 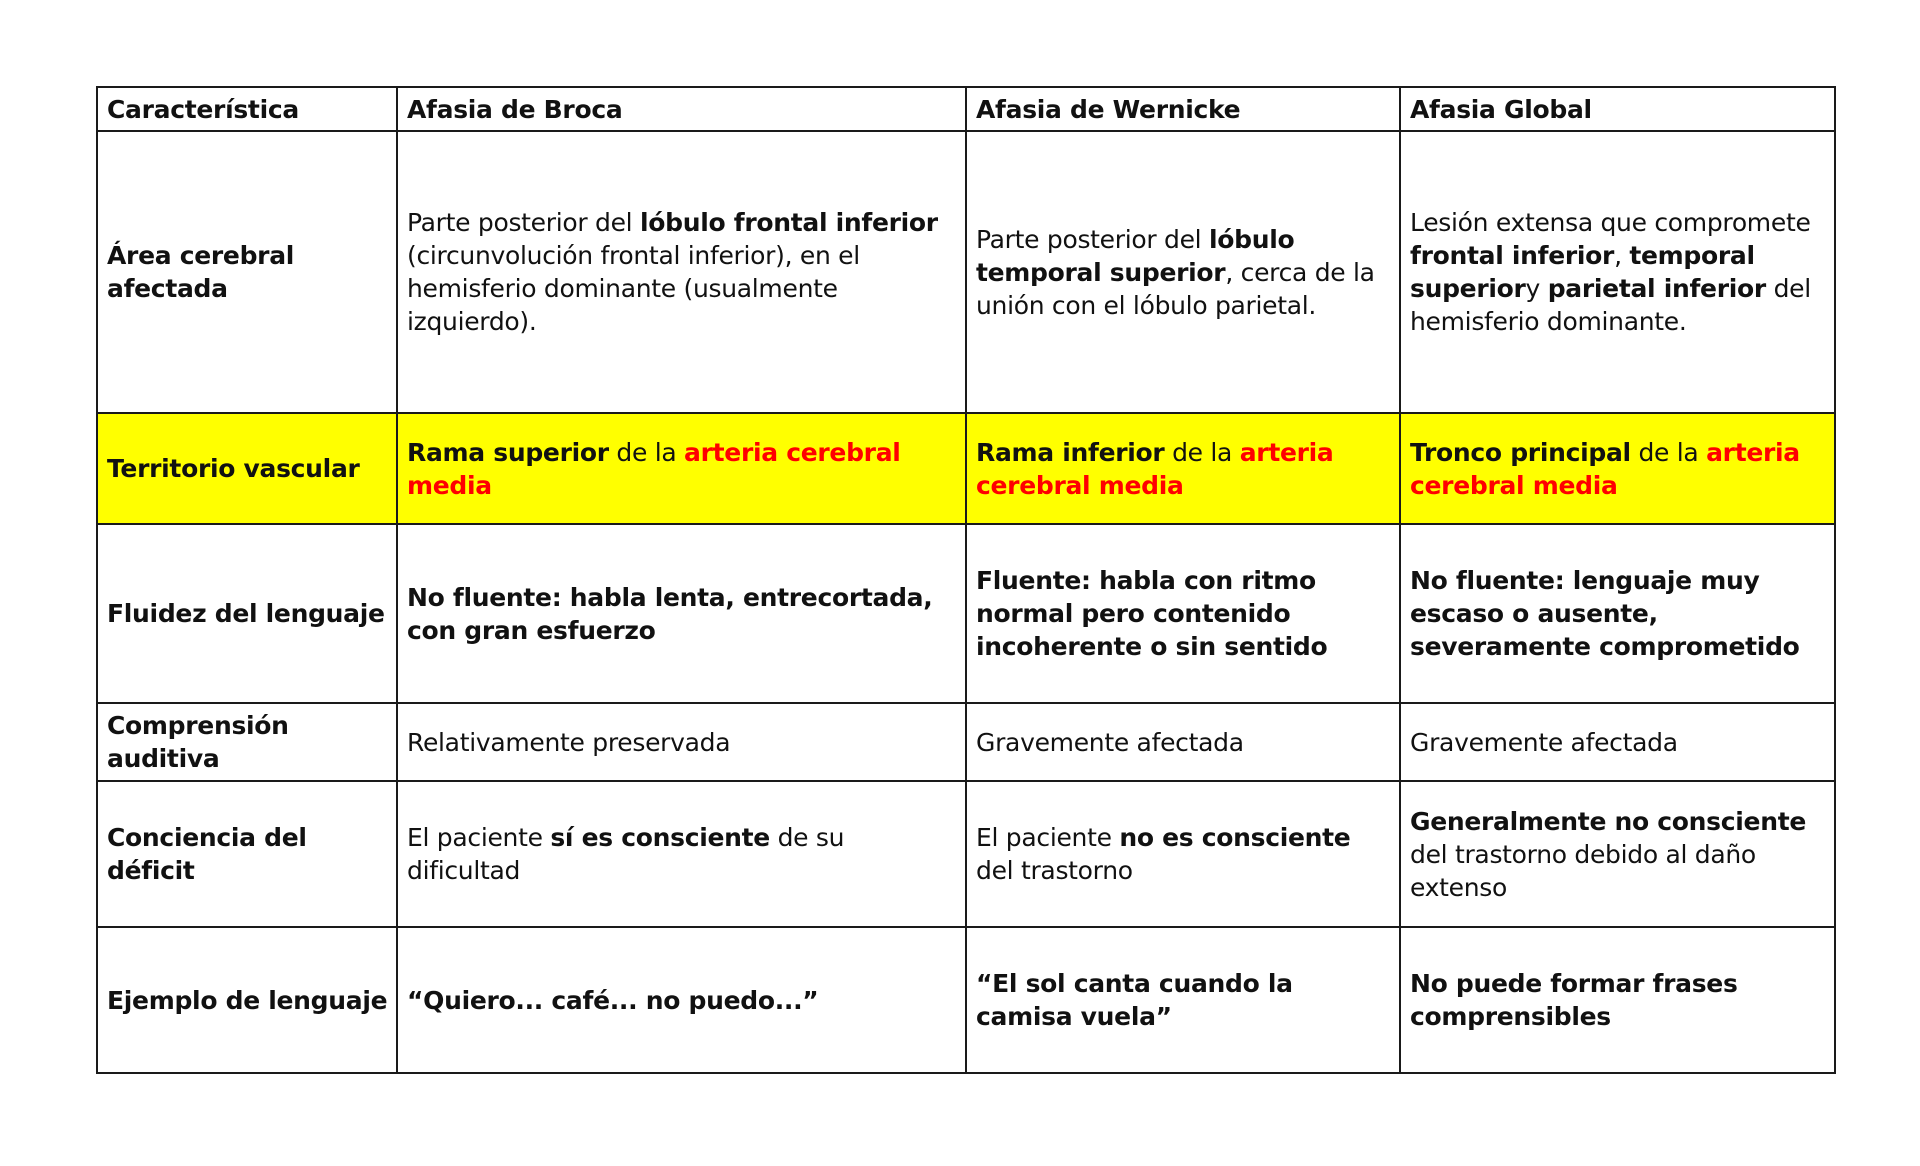 I want to click on header-broca: Afasia de Broca, so click(x=681, y=109).